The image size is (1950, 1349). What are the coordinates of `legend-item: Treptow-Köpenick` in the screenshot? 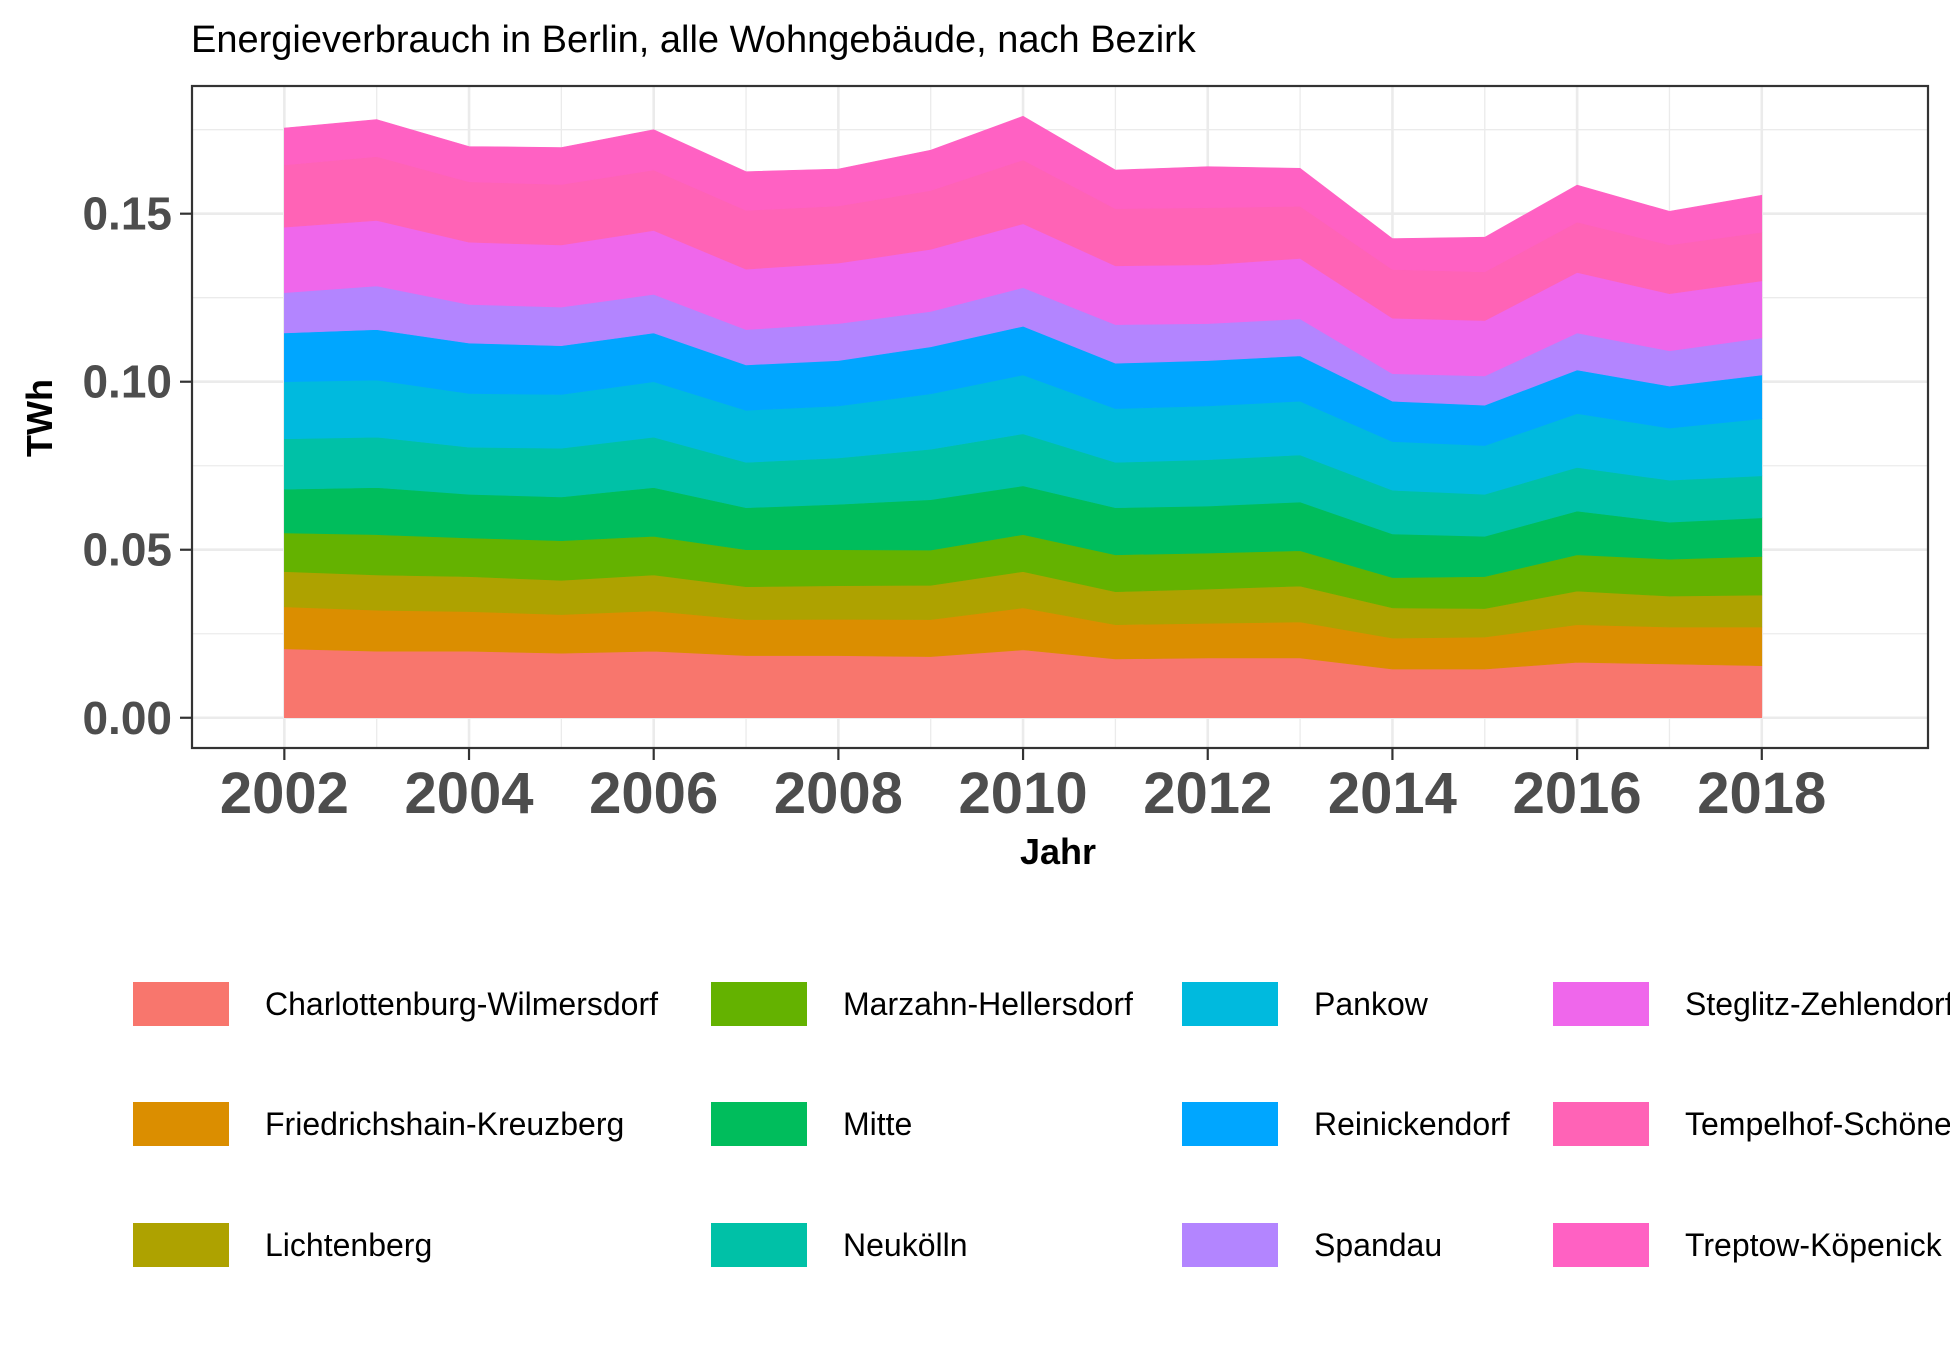 It's located at (1748, 1245).